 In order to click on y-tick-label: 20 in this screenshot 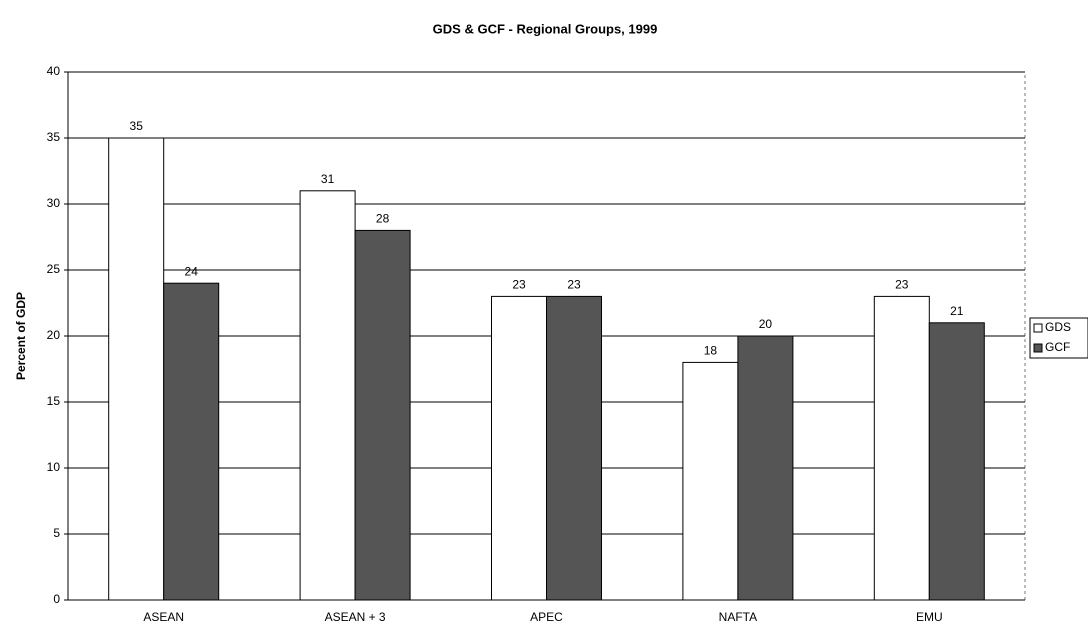, I will do `click(54, 335)`.